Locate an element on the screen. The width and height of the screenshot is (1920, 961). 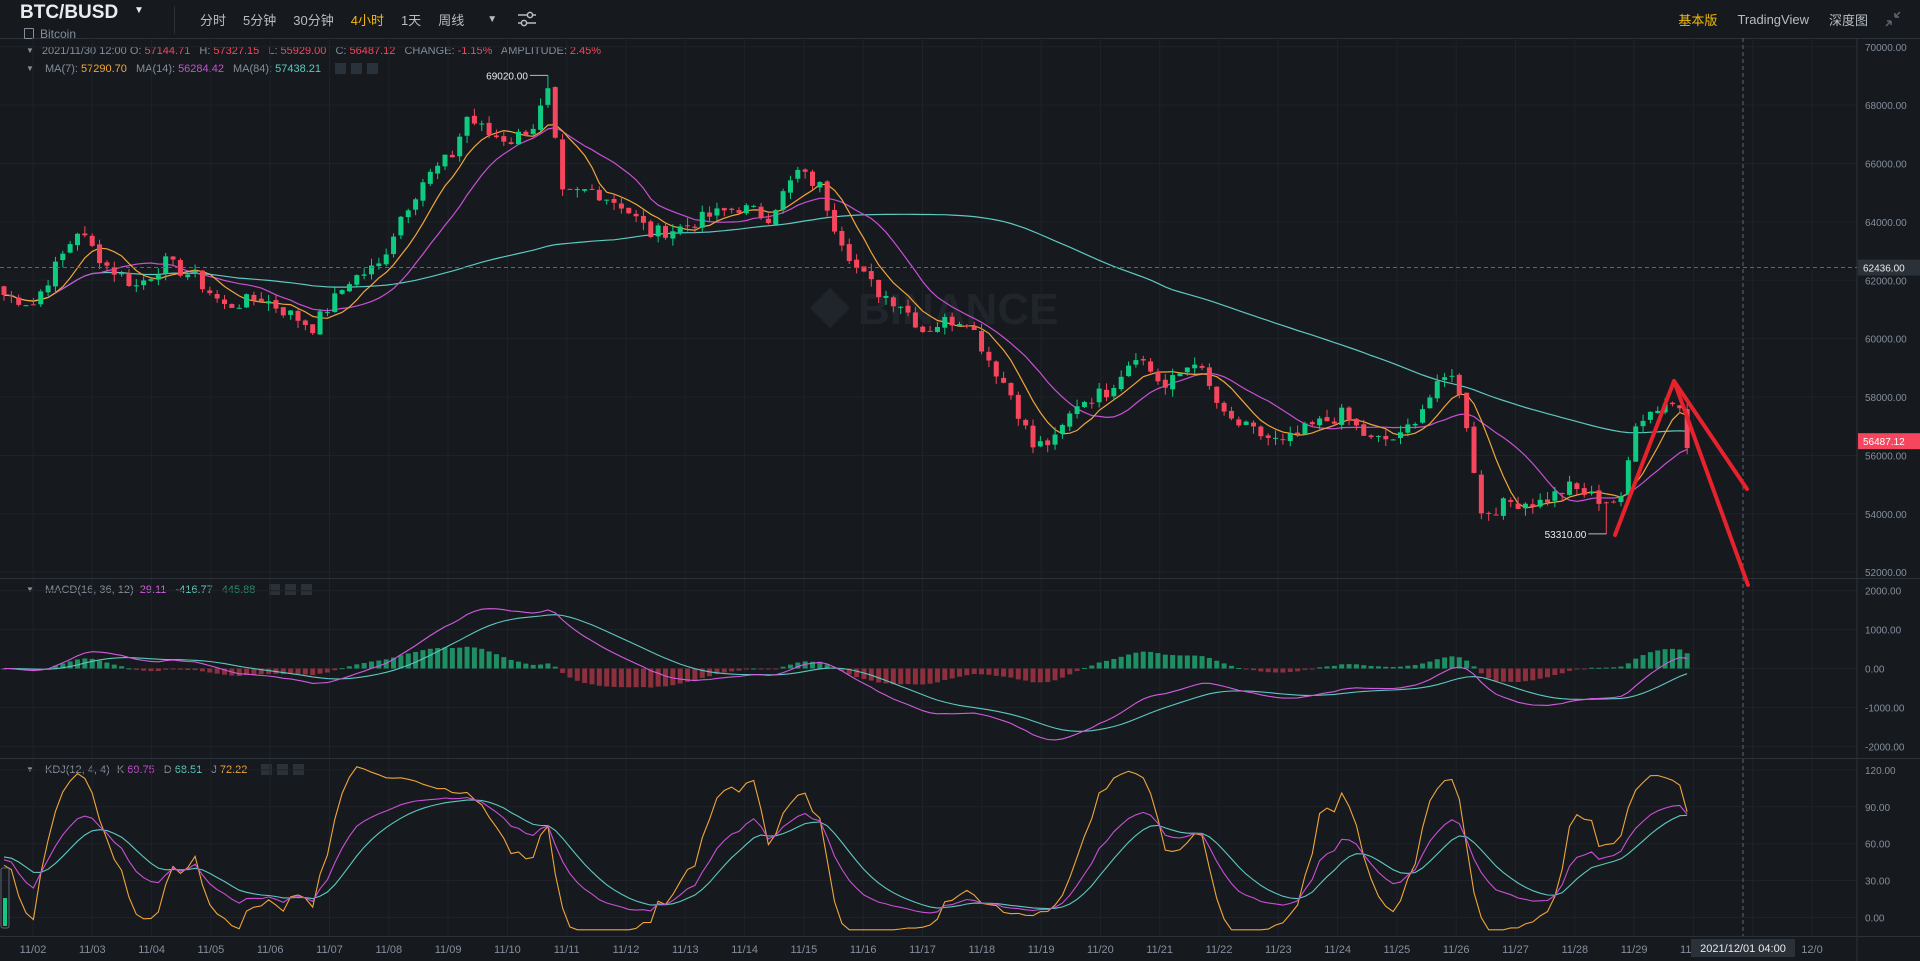
view-tab-basic: 基本版 is located at coordinates (1698, 20).